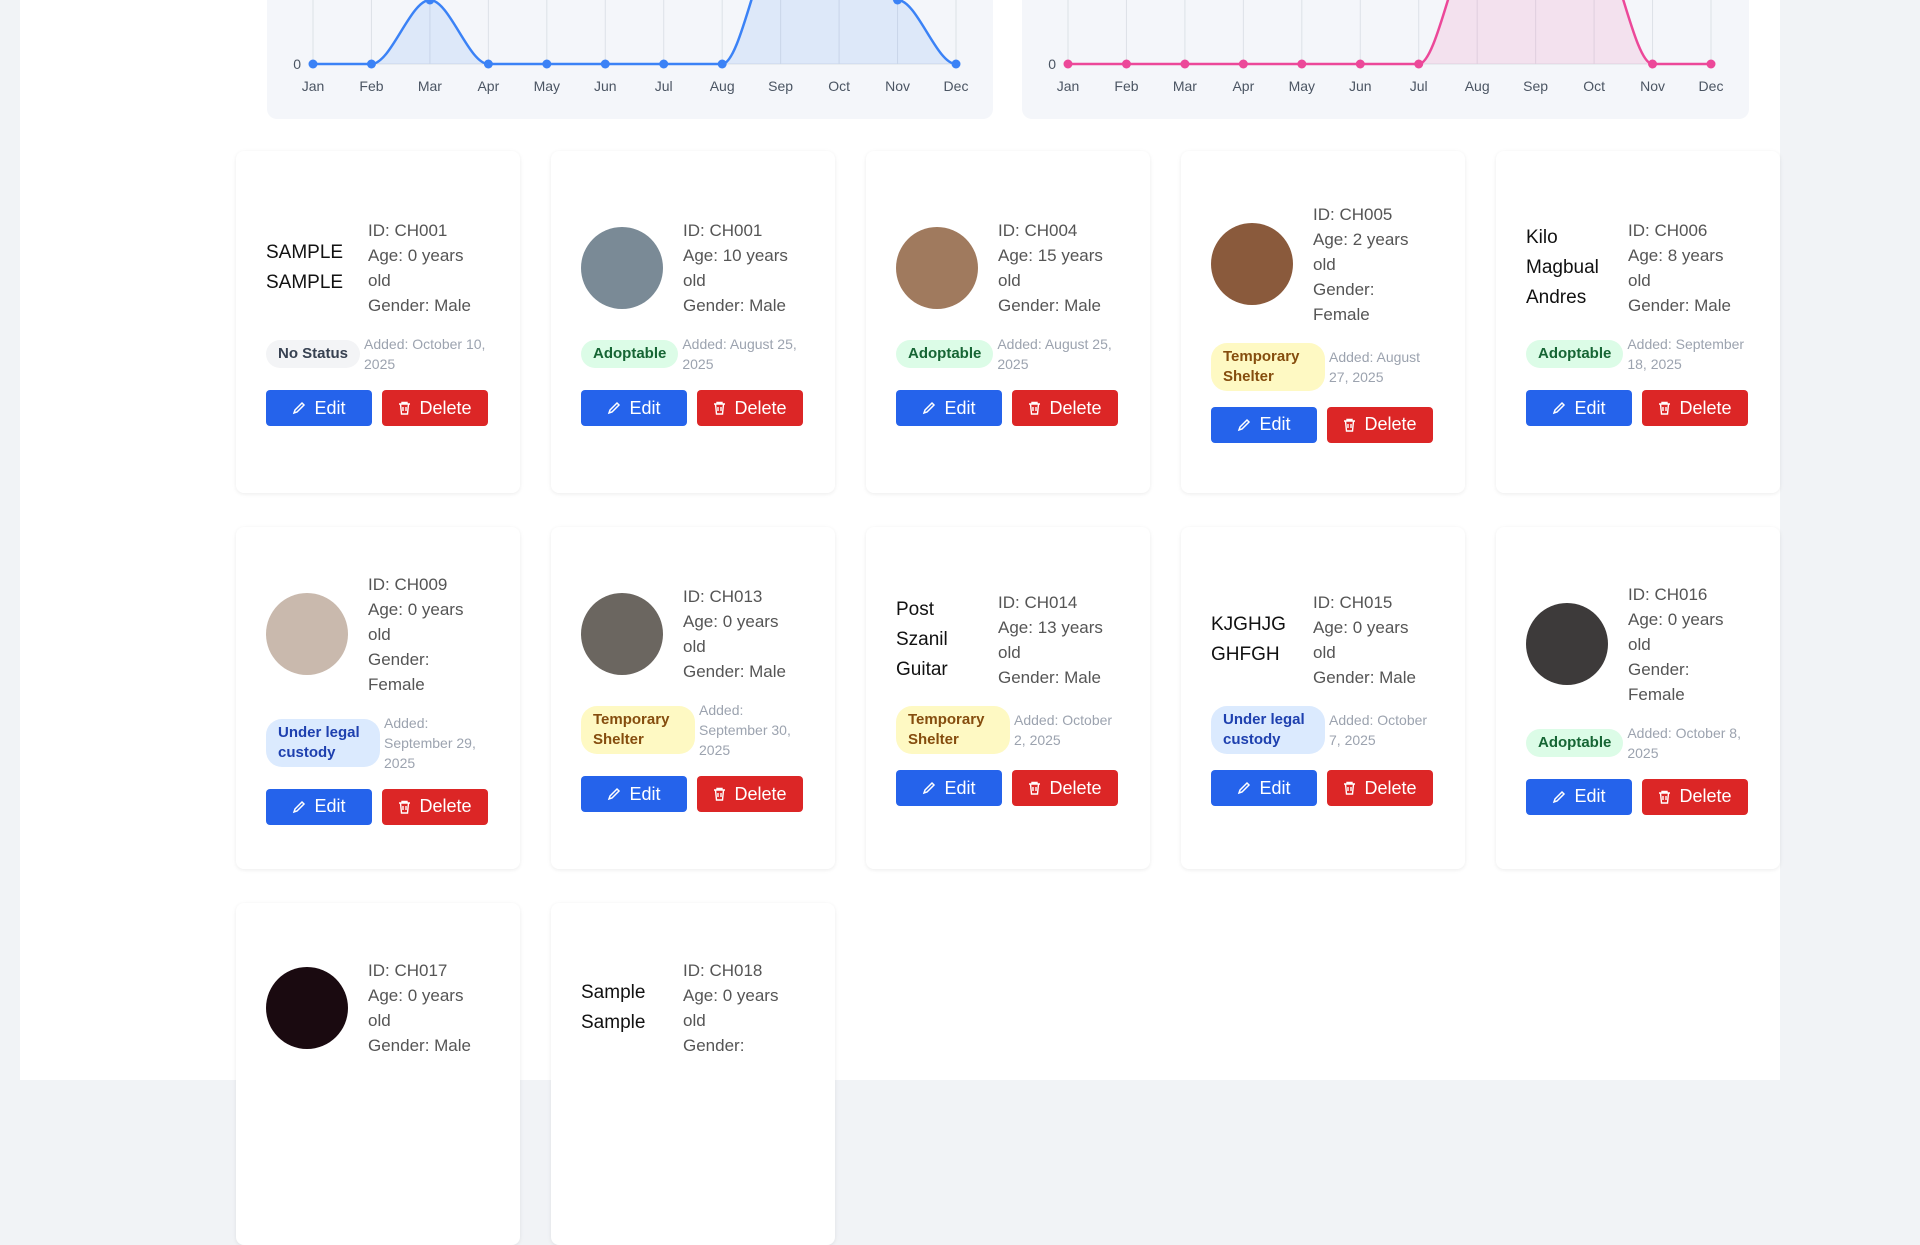 The image size is (1920, 1245). I want to click on child-id: ID: CH004, so click(1038, 230).